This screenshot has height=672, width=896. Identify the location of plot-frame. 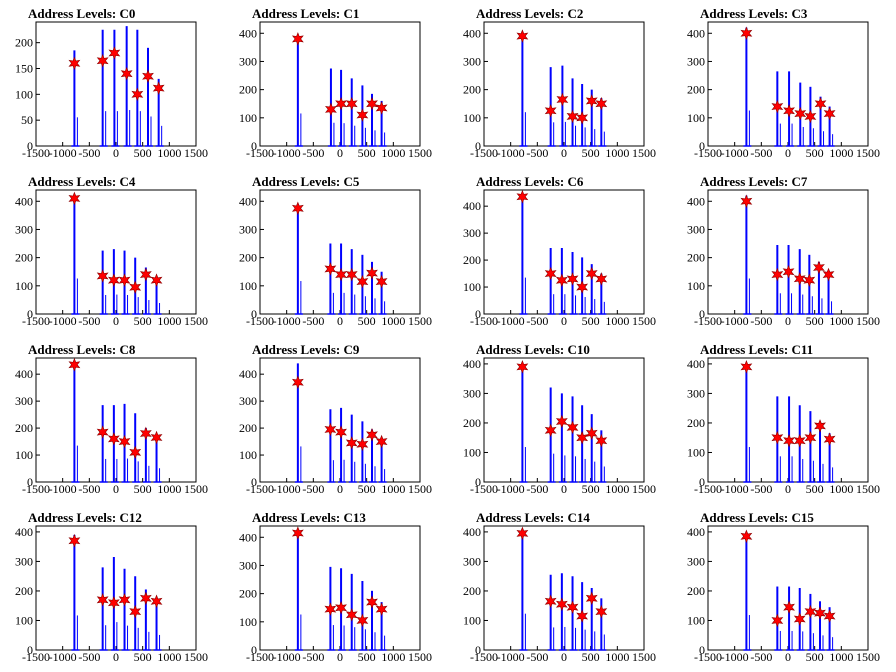
(340, 84).